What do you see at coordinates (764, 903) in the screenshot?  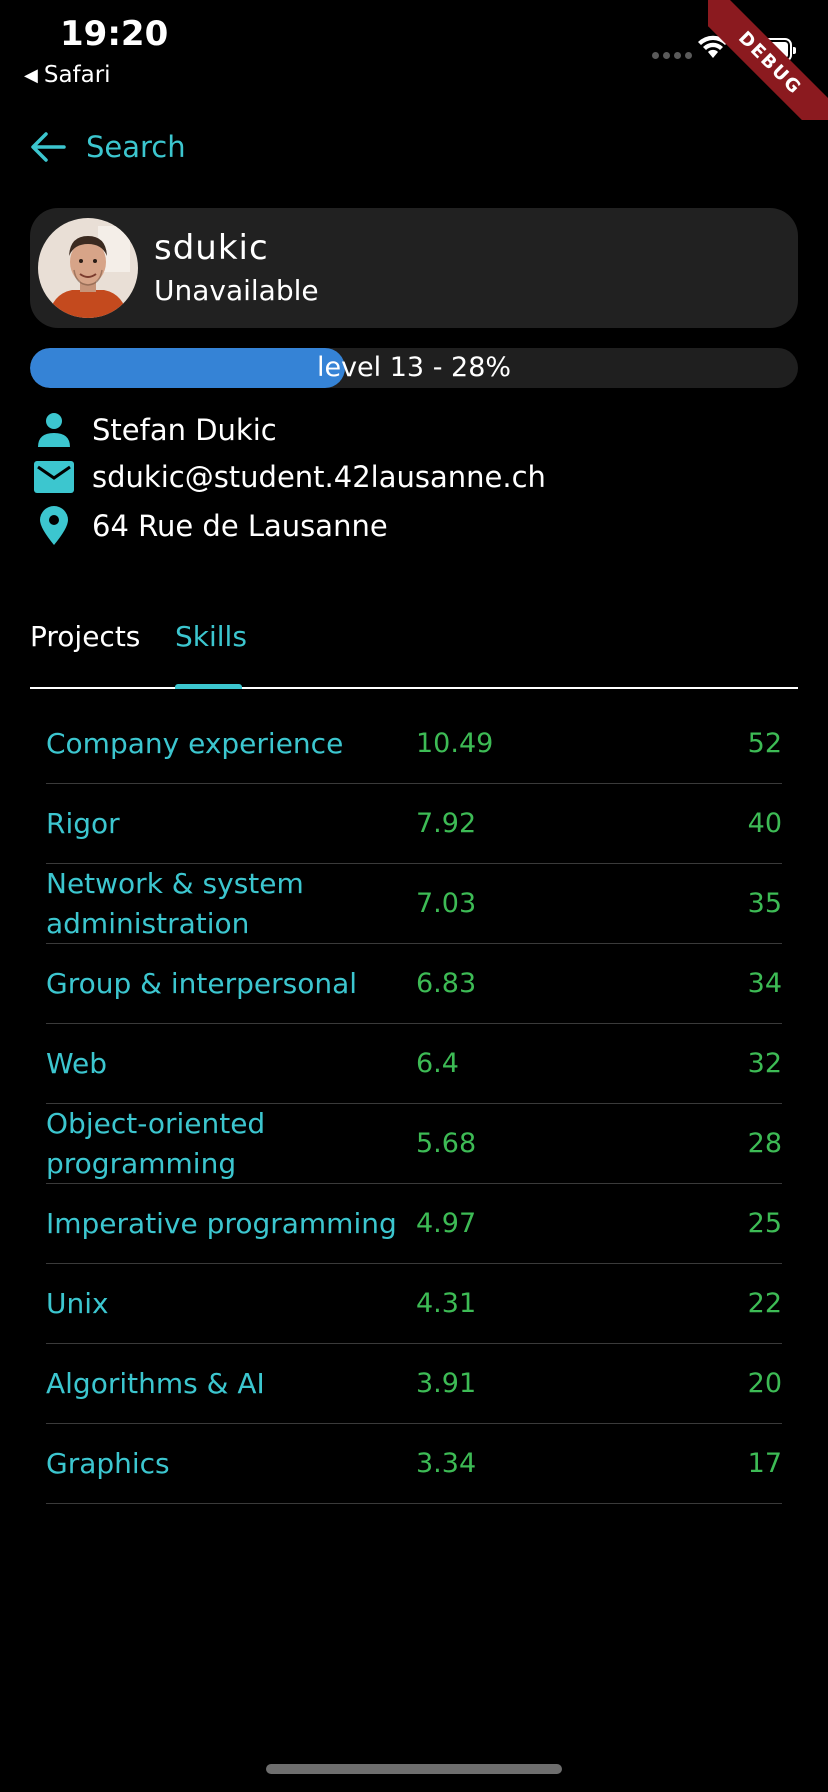 I see `skill-percent: 35` at bounding box center [764, 903].